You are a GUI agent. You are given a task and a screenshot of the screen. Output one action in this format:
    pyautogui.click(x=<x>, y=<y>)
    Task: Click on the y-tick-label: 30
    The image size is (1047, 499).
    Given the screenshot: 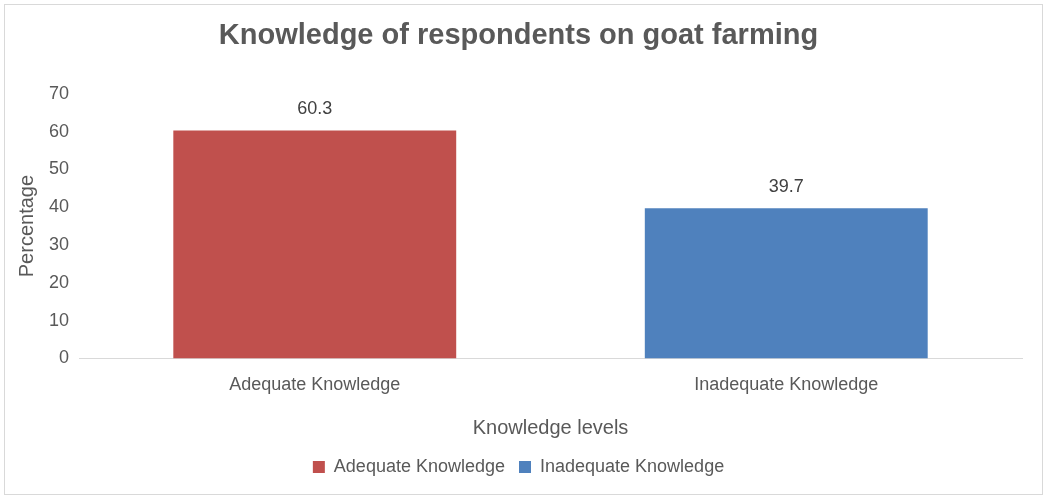 What is the action you would take?
    pyautogui.click(x=59, y=243)
    